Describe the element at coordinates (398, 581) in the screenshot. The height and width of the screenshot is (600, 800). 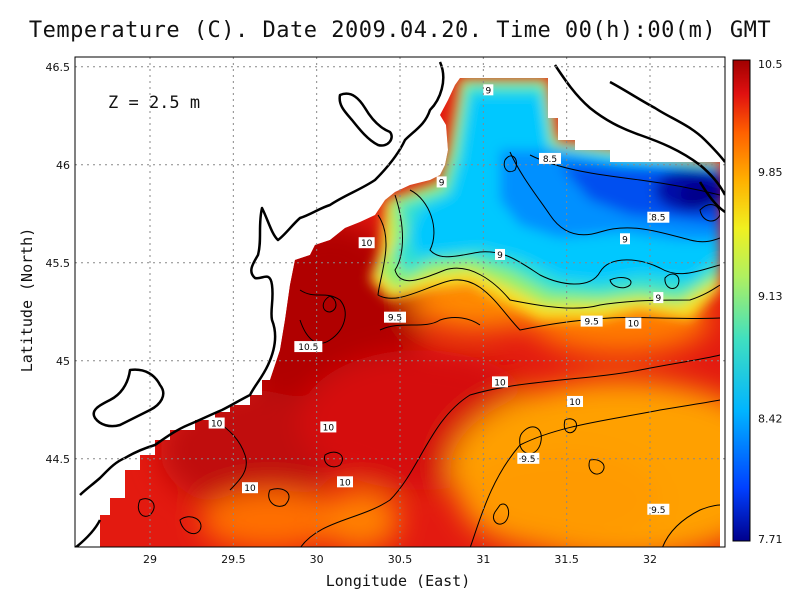
I see `x-axis-label: Longitude (East)` at that location.